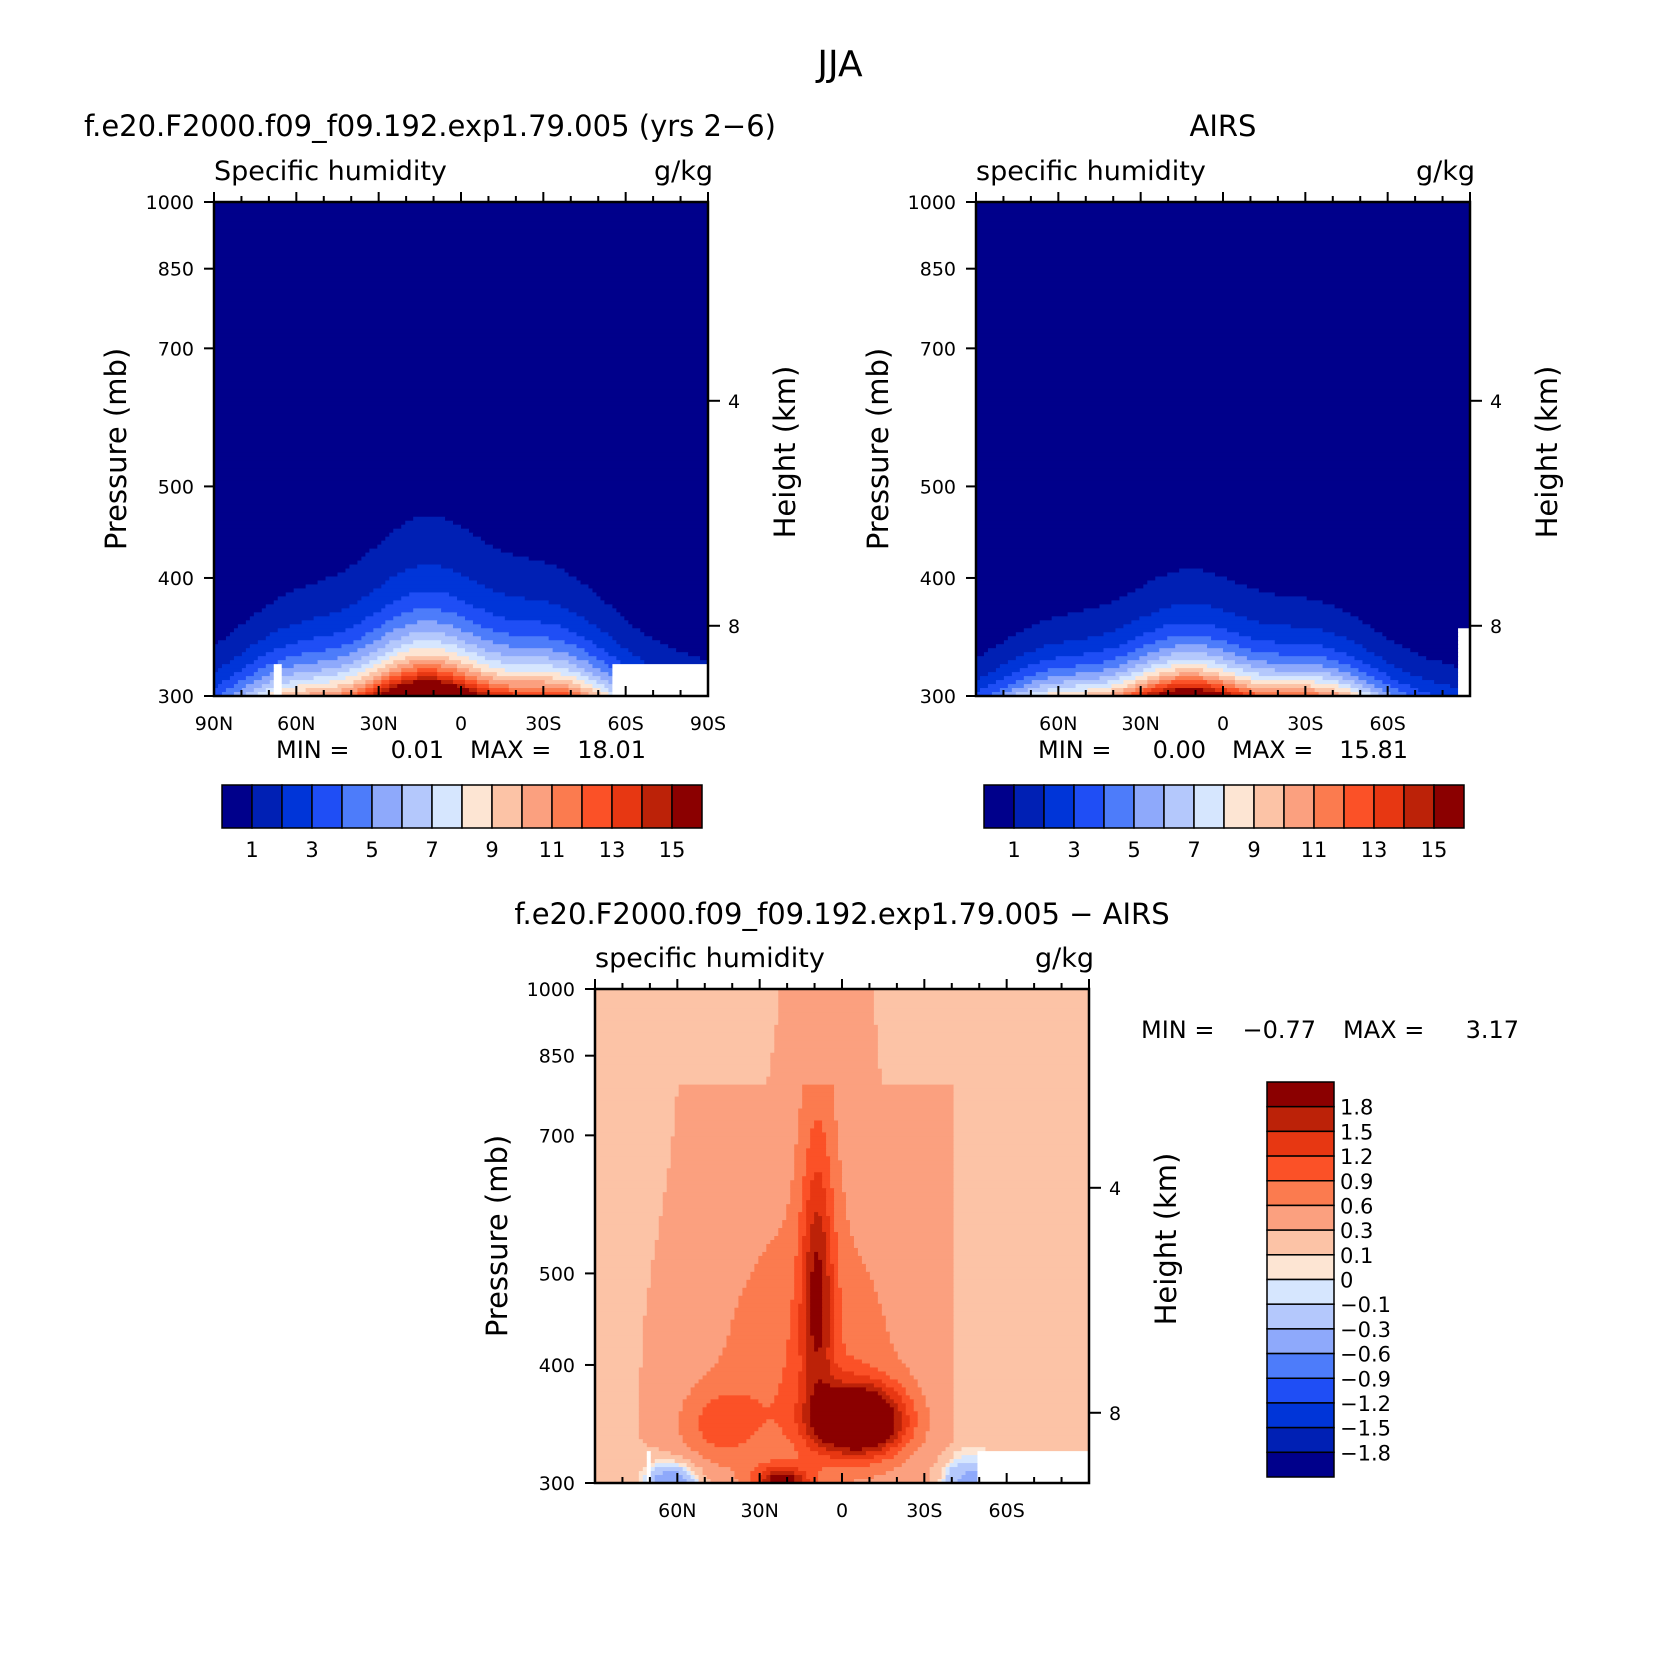  What do you see at coordinates (1365, 1305) in the screenshot?
I see `colorbar-label: −0.1` at bounding box center [1365, 1305].